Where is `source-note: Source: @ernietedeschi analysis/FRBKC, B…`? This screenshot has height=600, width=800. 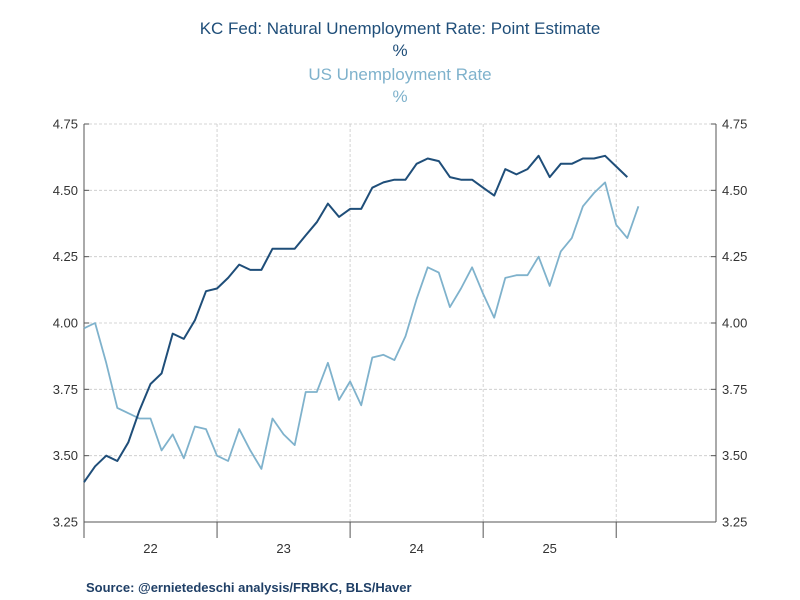 source-note: Source: @ernietedeschi analysis/FRBKC, B… is located at coordinates (249, 587).